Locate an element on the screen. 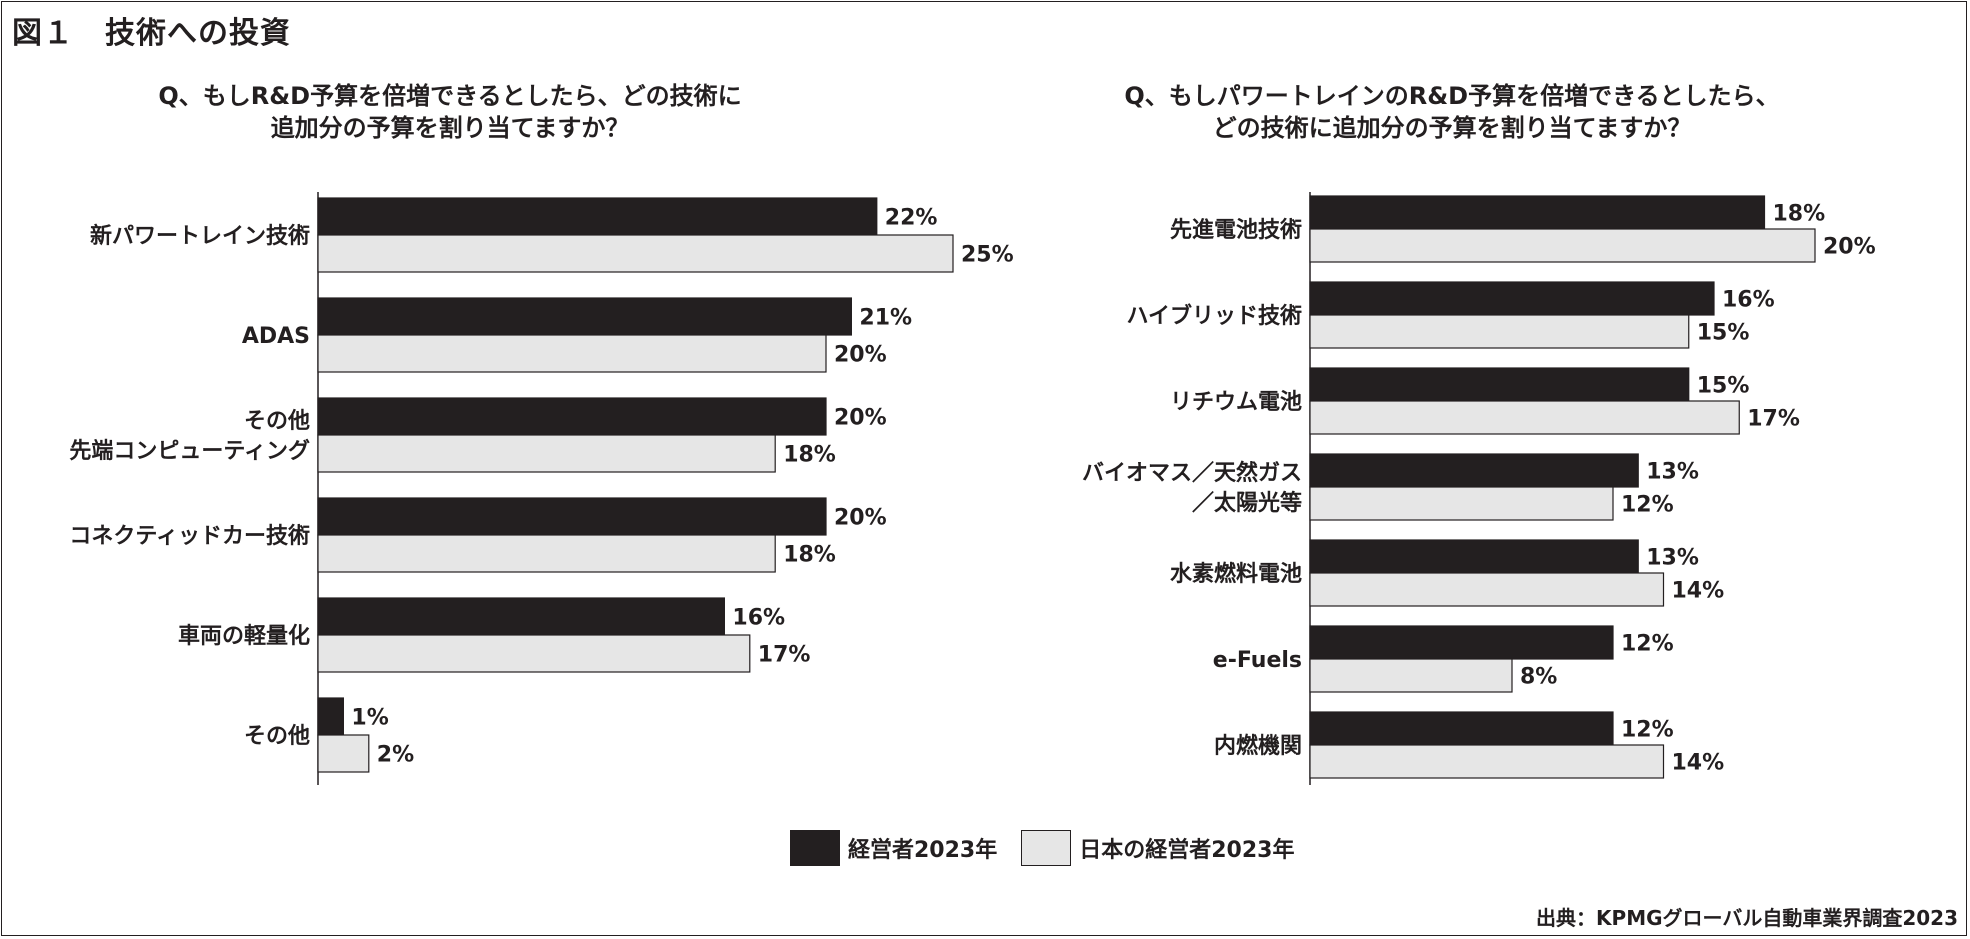 This screenshot has width=1970, height=939. left-value-label-japan-0: 25% is located at coordinates (987, 255).